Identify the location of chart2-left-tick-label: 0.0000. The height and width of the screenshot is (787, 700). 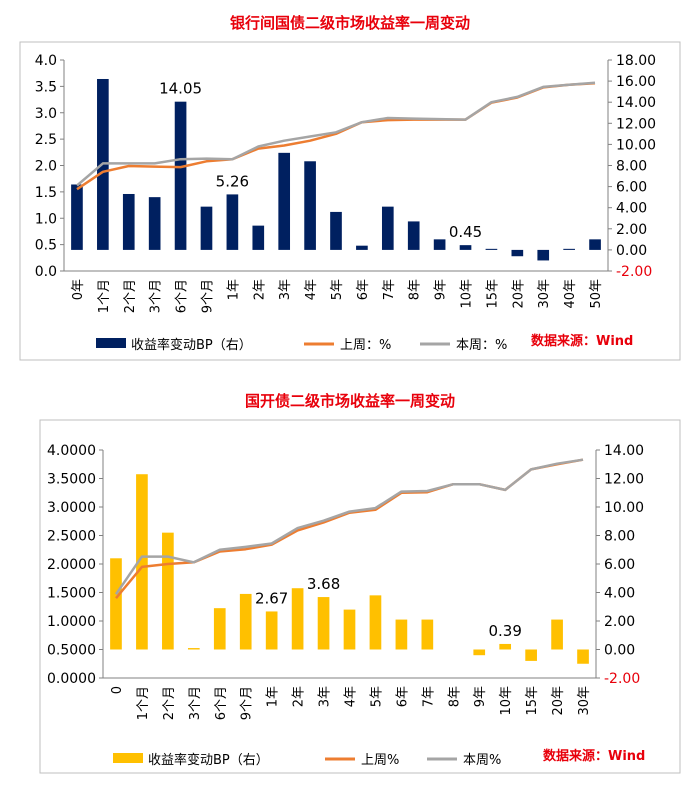
(71, 679).